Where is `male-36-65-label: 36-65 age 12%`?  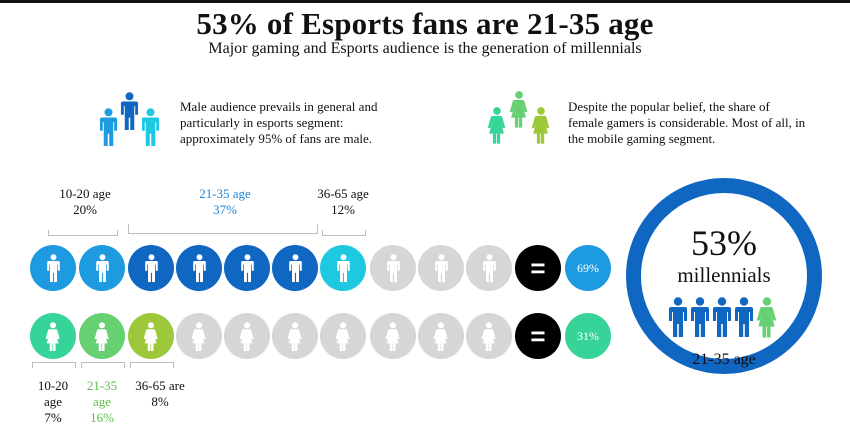 male-36-65-label: 36-65 age 12% is located at coordinates (343, 202).